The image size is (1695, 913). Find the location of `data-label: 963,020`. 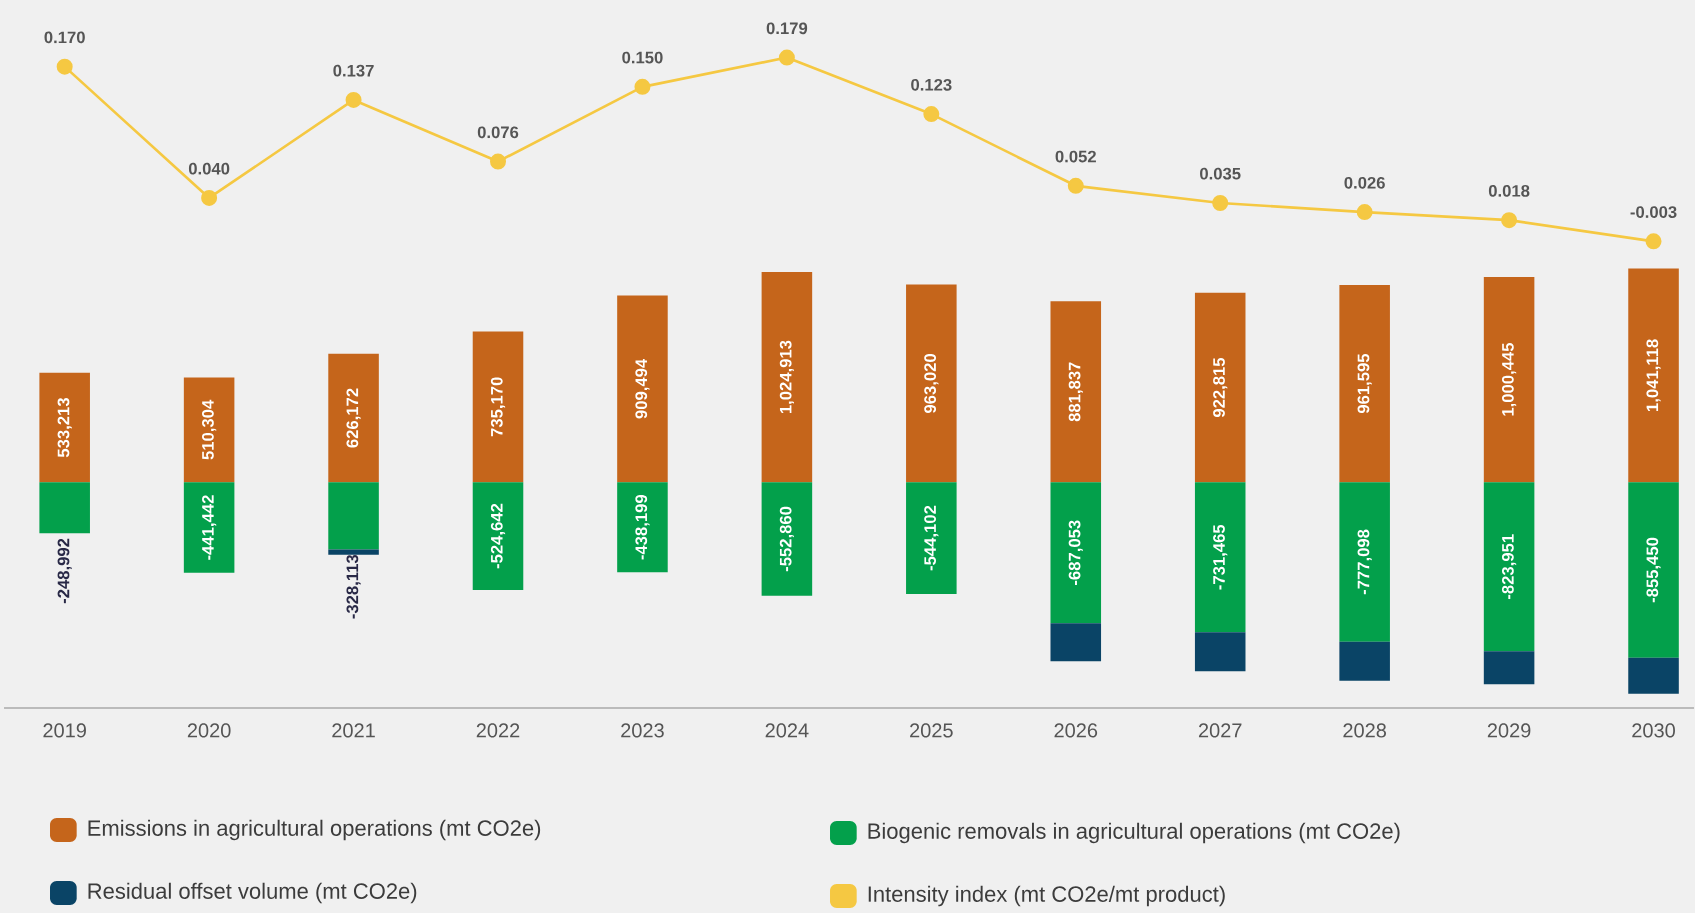

data-label: 963,020 is located at coordinates (931, 383).